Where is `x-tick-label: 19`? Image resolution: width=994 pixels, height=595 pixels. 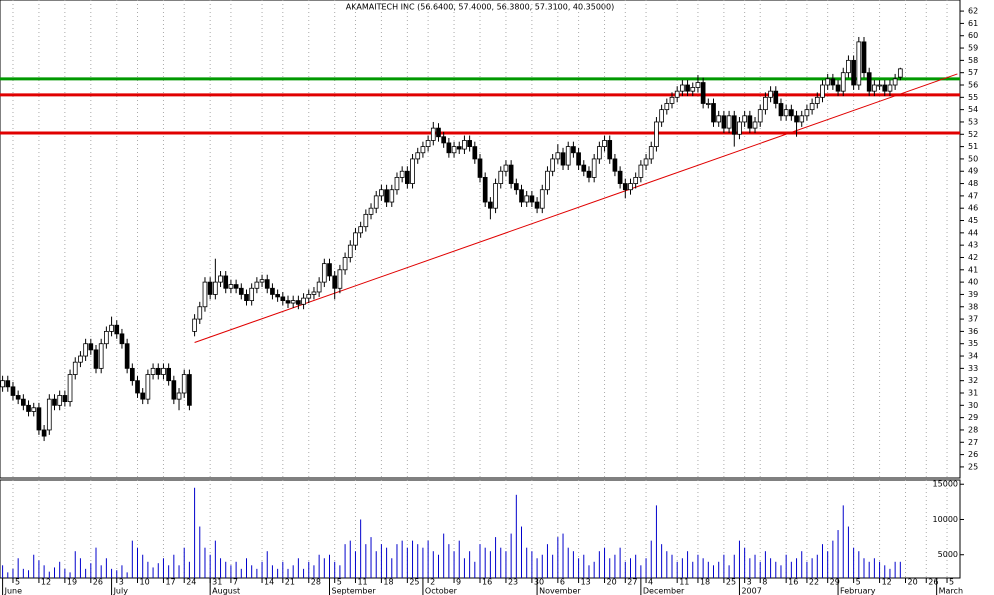 x-tick-label: 19 is located at coordinates (72, 582).